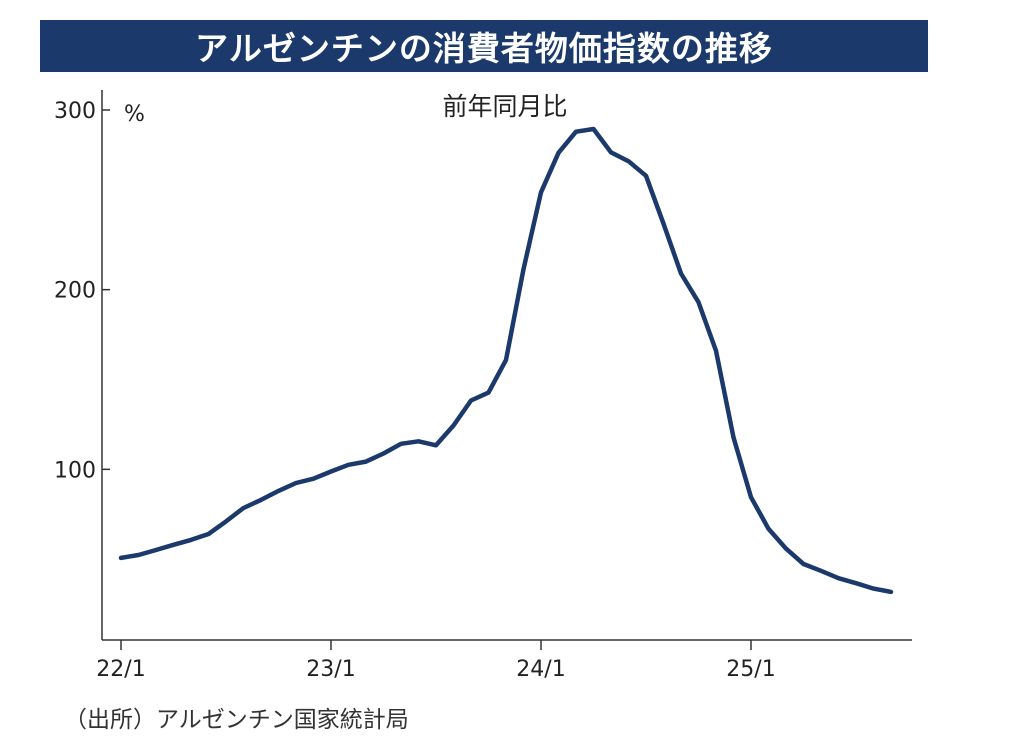 The width and height of the screenshot is (1024, 741). What do you see at coordinates (134, 114) in the screenshot?
I see `y-axis-unit: %` at bounding box center [134, 114].